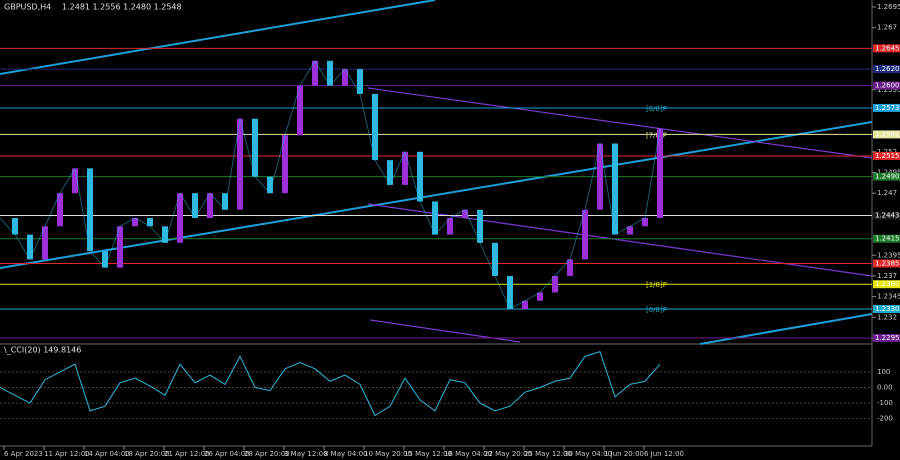  I want to click on murrey-label: [0/8]P, so click(656, 310).